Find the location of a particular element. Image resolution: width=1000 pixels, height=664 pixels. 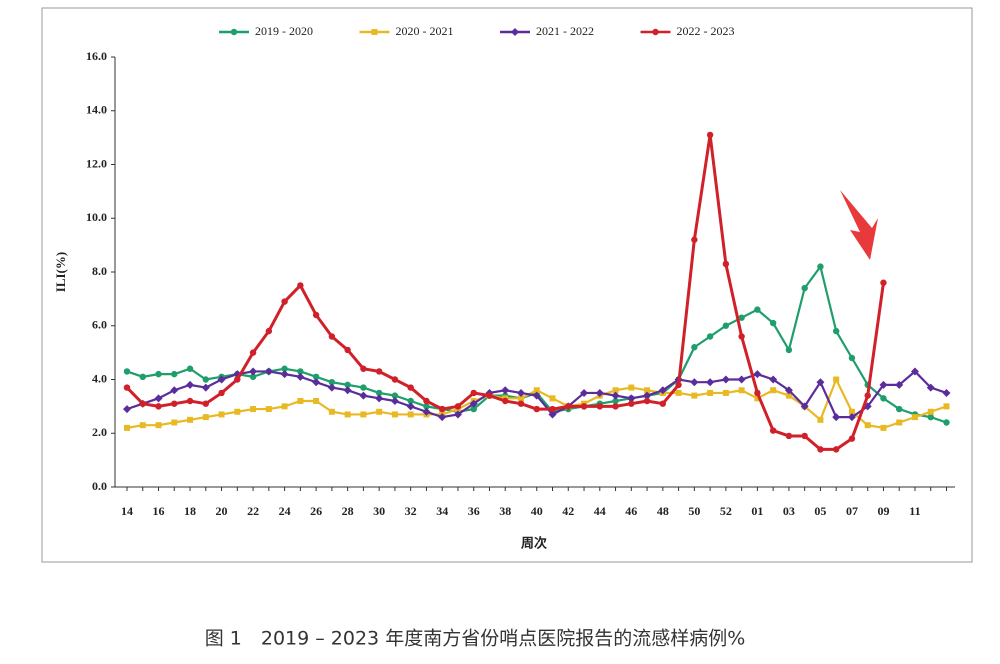

x-tick-label: 30 is located at coordinates (379, 511).